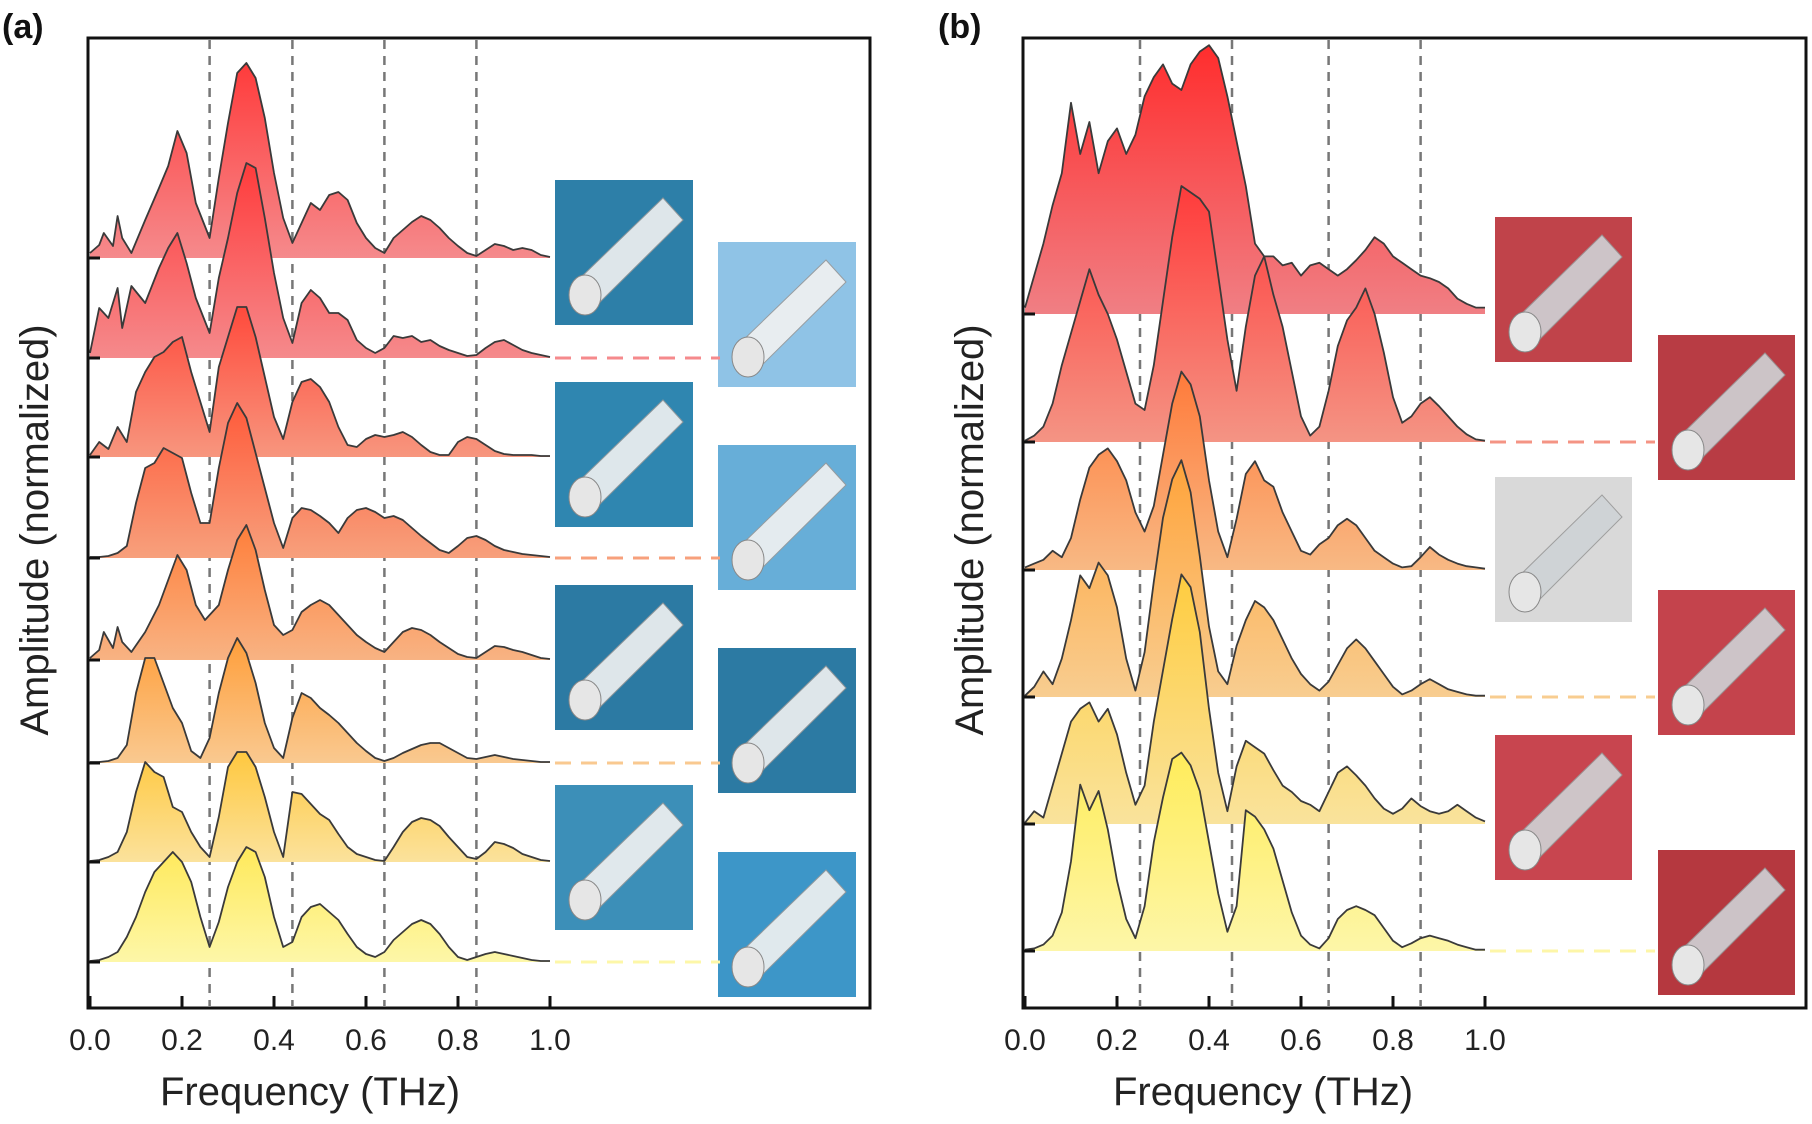 The width and height of the screenshot is (1812, 1124). Describe the element at coordinates (705, 588) in the screenshot. I see `photo-insets-a` at that location.